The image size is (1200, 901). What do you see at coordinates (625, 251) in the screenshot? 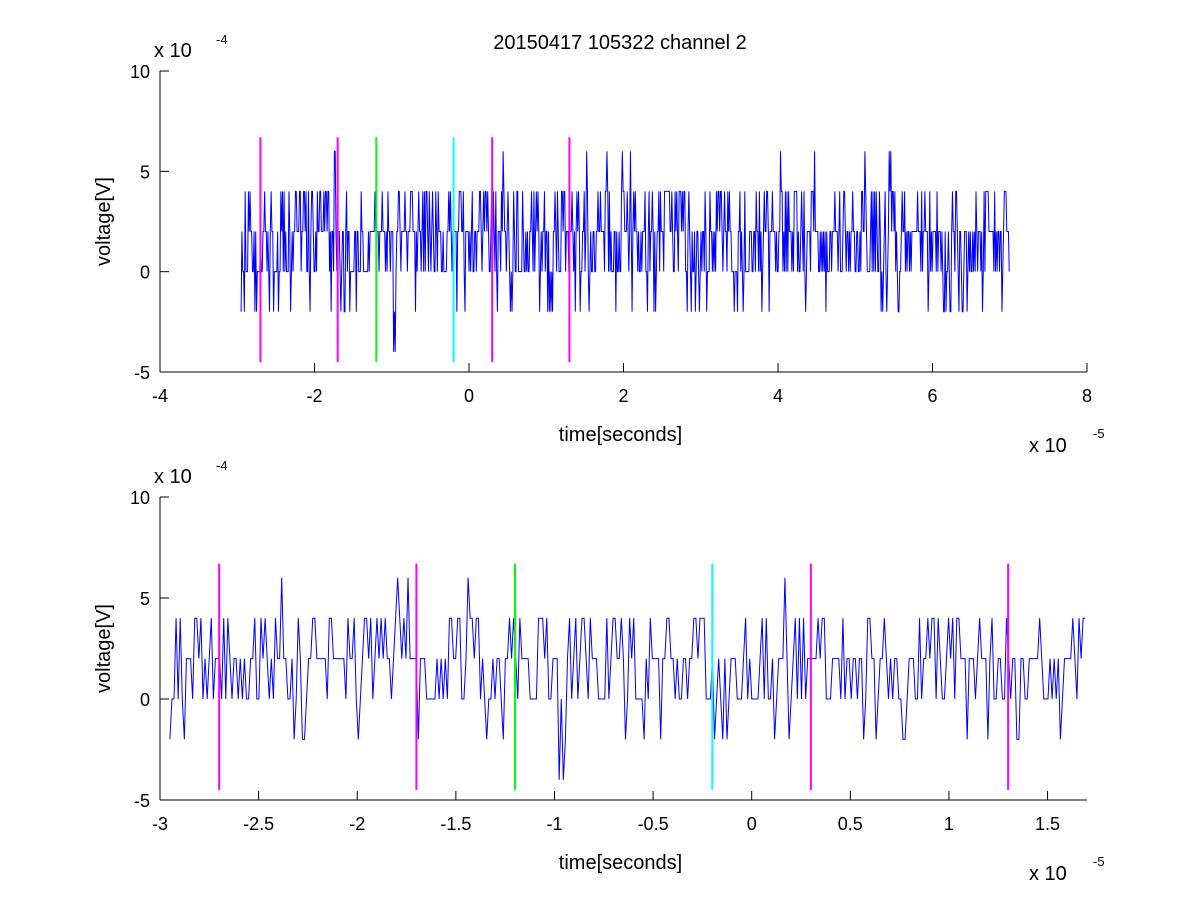
I see `signal-trace` at bounding box center [625, 251].